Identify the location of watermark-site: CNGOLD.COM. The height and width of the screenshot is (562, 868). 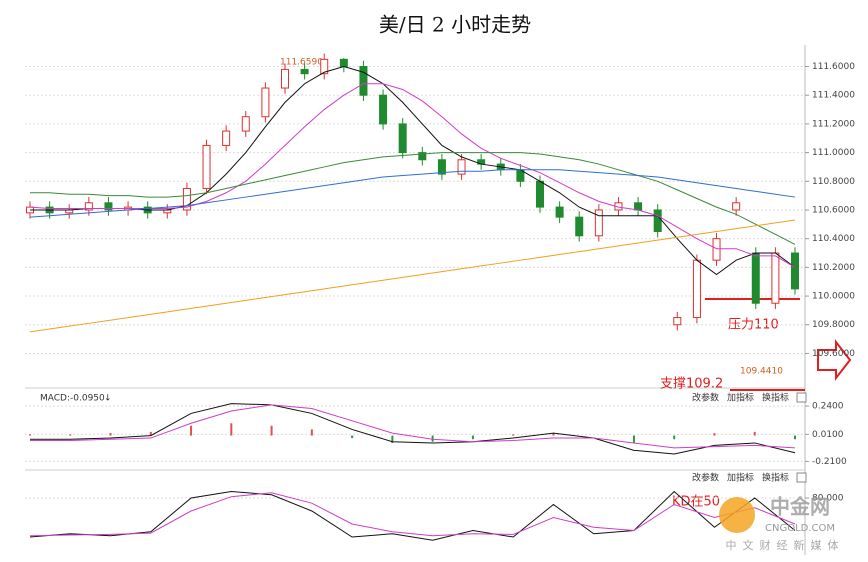
(800, 528).